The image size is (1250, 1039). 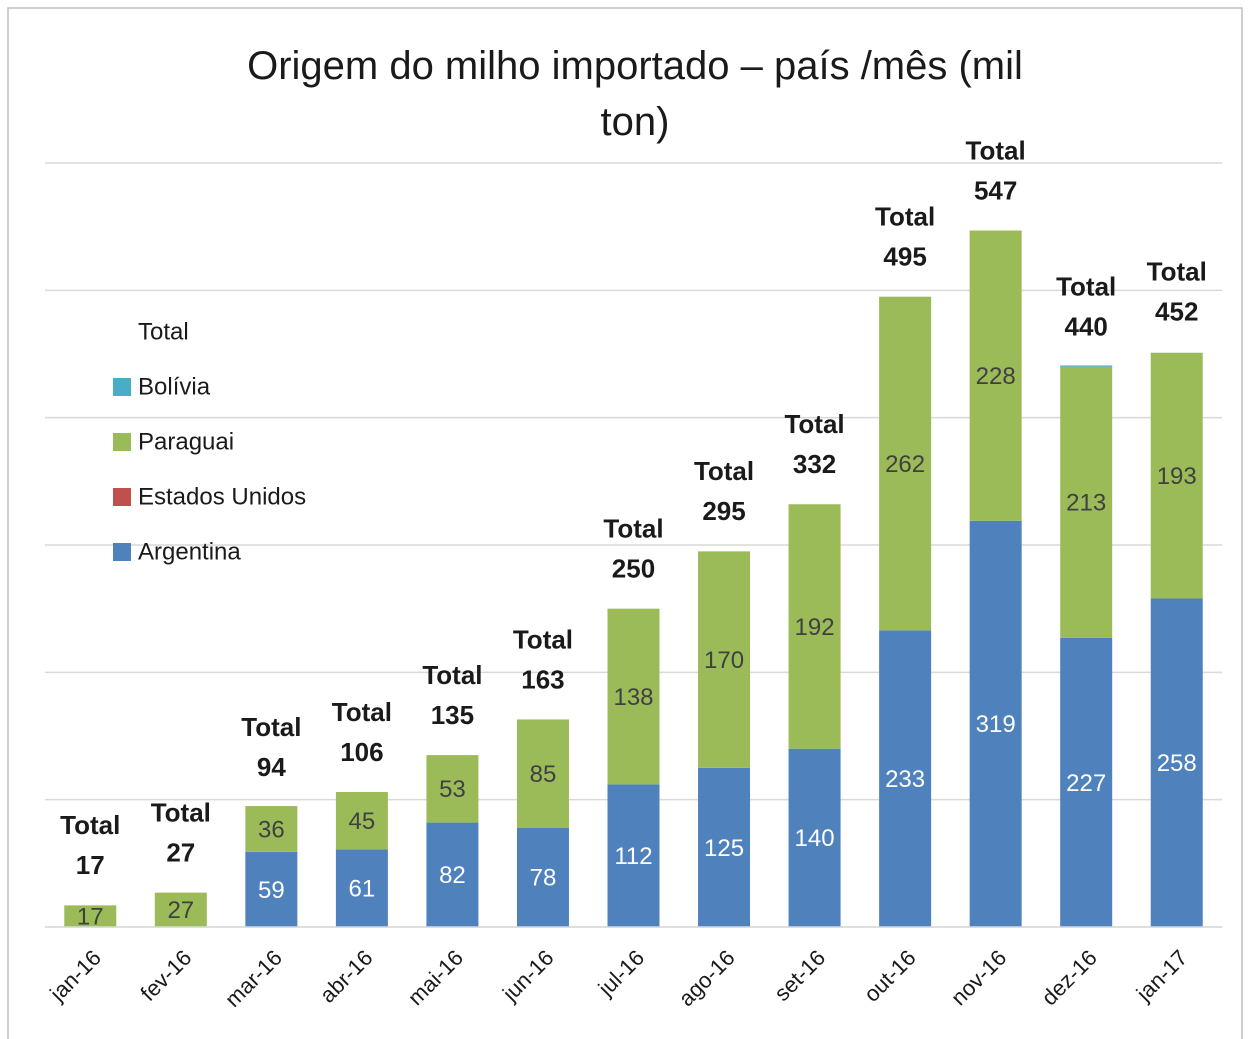 I want to click on total-label-value: 495, so click(x=904, y=257).